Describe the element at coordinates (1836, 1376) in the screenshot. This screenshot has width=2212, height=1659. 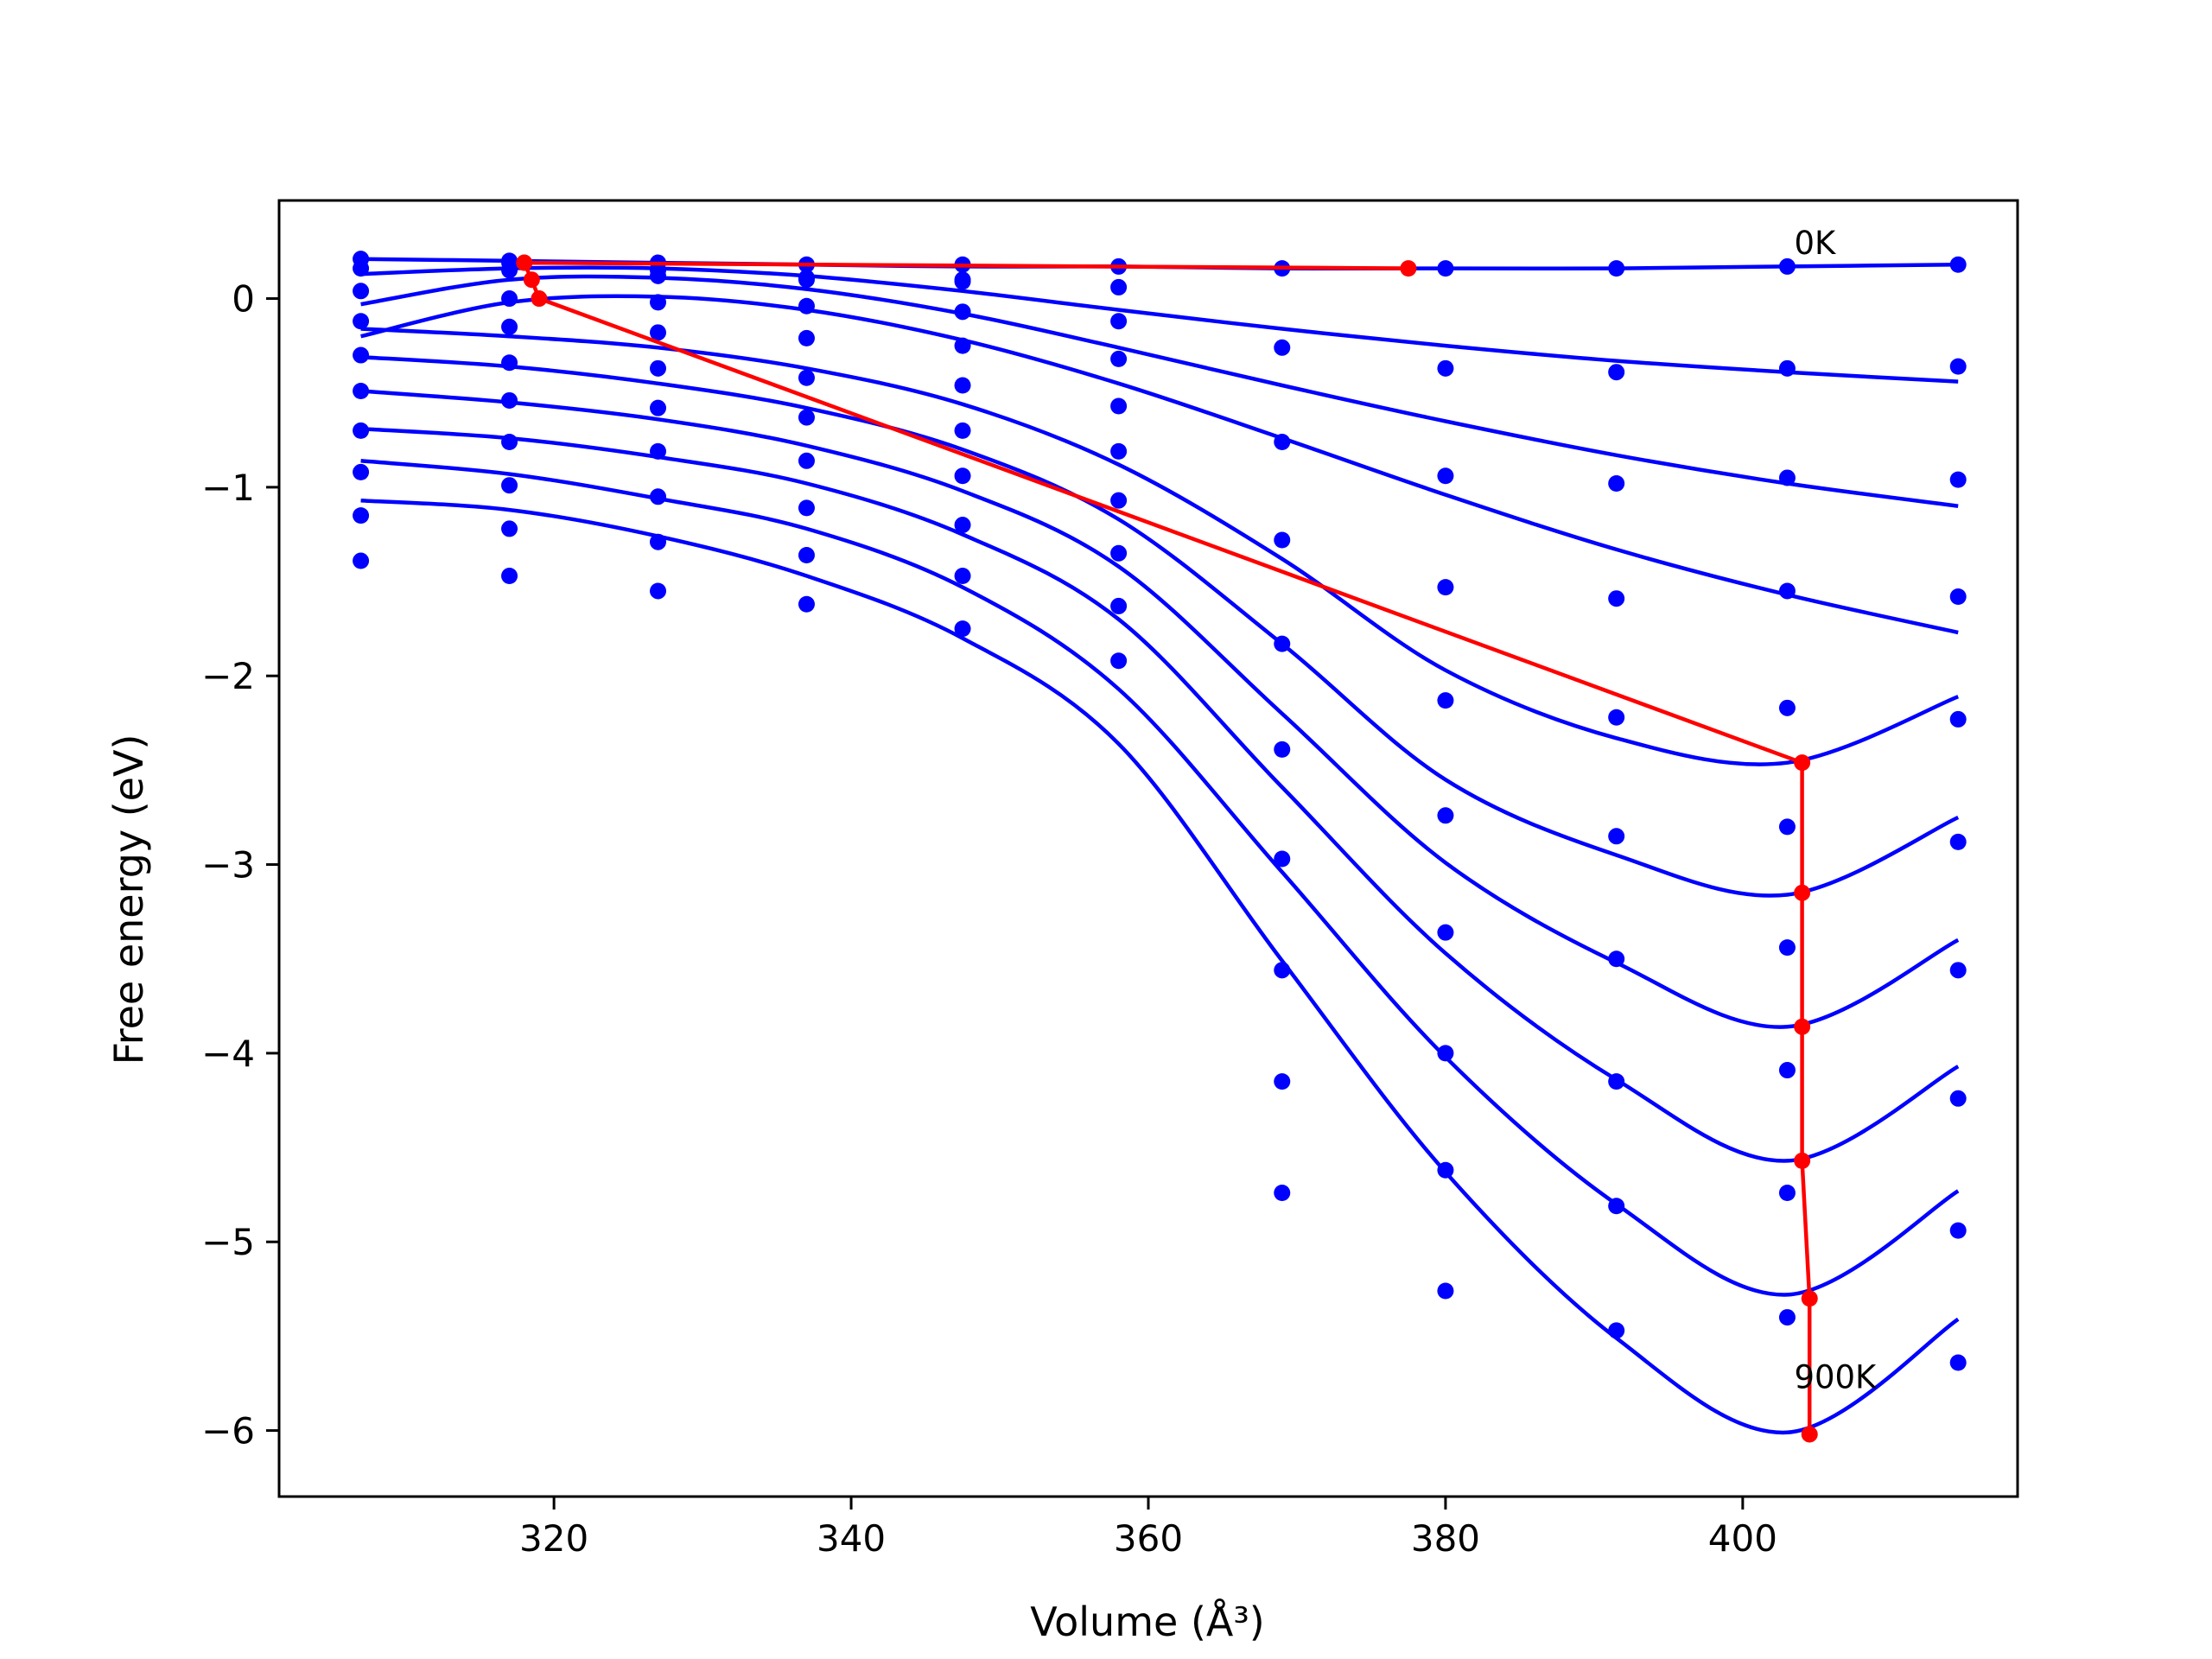
I see `annotation-900k: 900K` at that location.